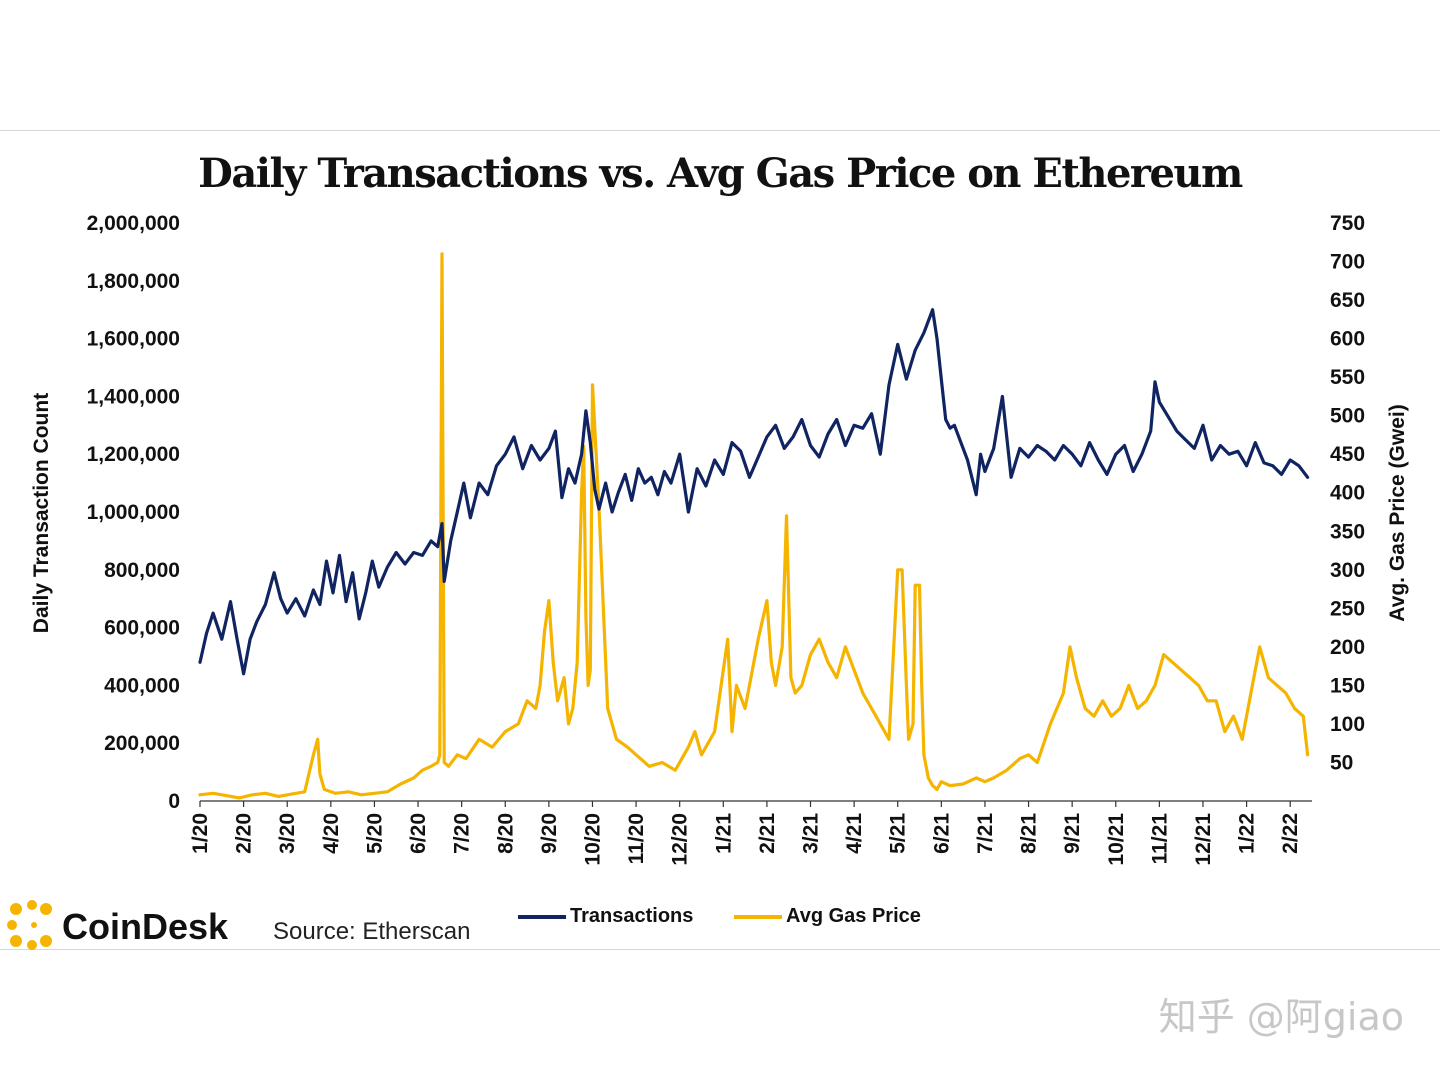 Image resolution: width=1440 pixels, height=1080 pixels. What do you see at coordinates (133, 223) in the screenshot?
I see `left-tick-label: 2,000,000` at bounding box center [133, 223].